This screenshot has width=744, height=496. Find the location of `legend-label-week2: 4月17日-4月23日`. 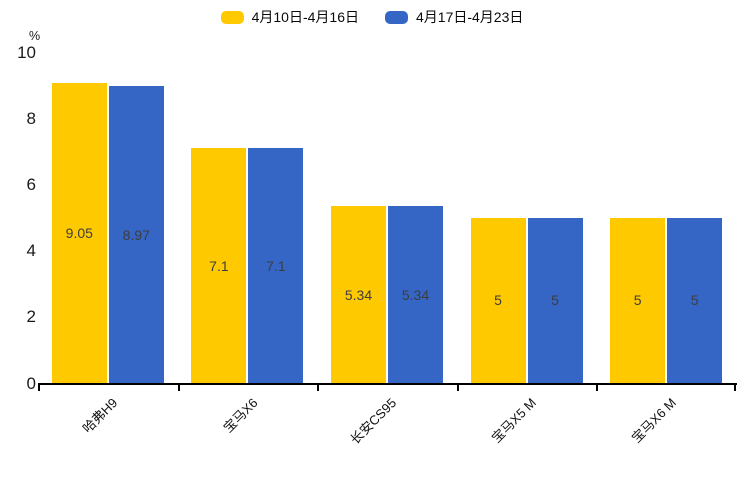

legend-label-week2: 4月17日-4月23日 is located at coordinates (470, 17).